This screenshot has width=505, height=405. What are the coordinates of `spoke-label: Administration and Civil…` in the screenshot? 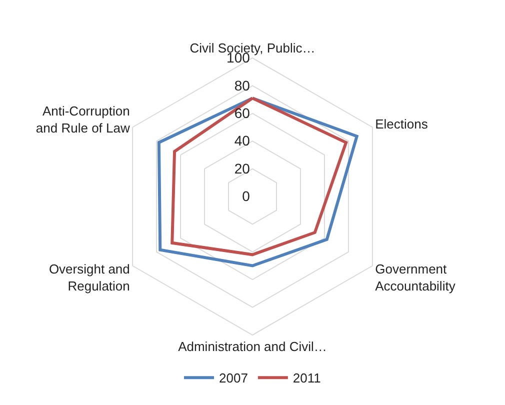 It's located at (252, 346).